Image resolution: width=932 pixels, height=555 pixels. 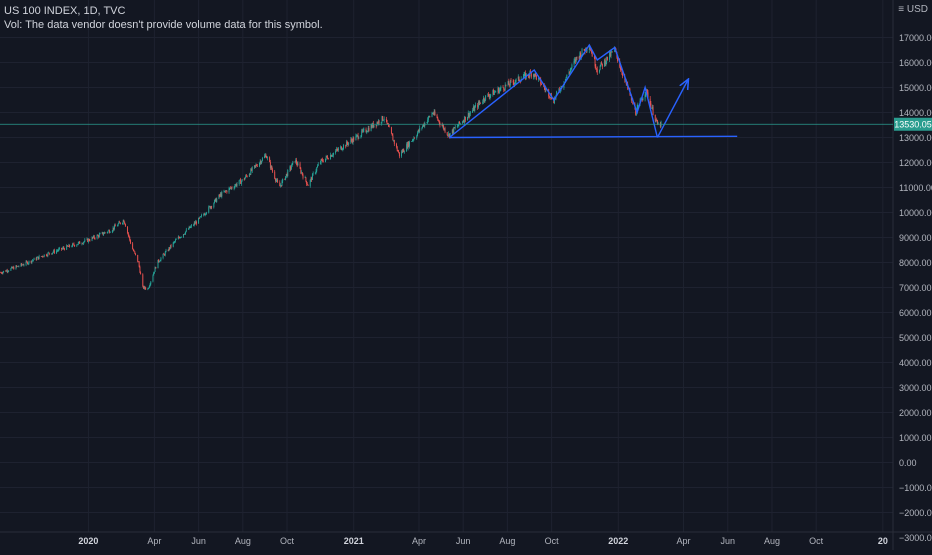 What do you see at coordinates (593, 137) in the screenshot?
I see `neckline` at bounding box center [593, 137].